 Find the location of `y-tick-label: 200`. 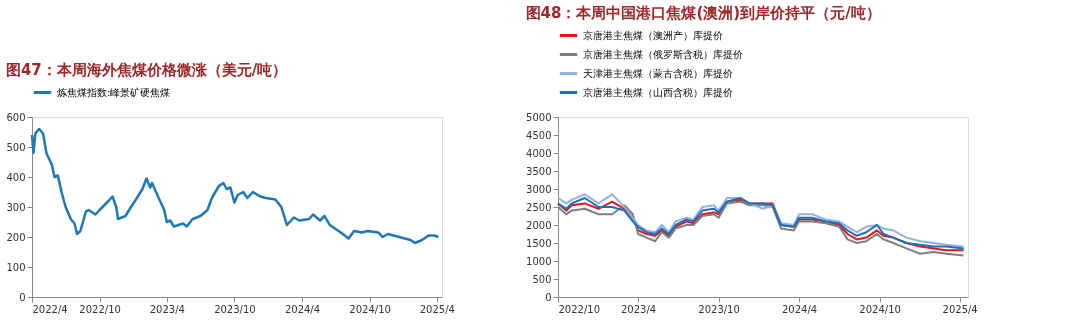

y-tick-label: 200 is located at coordinates (16, 237).